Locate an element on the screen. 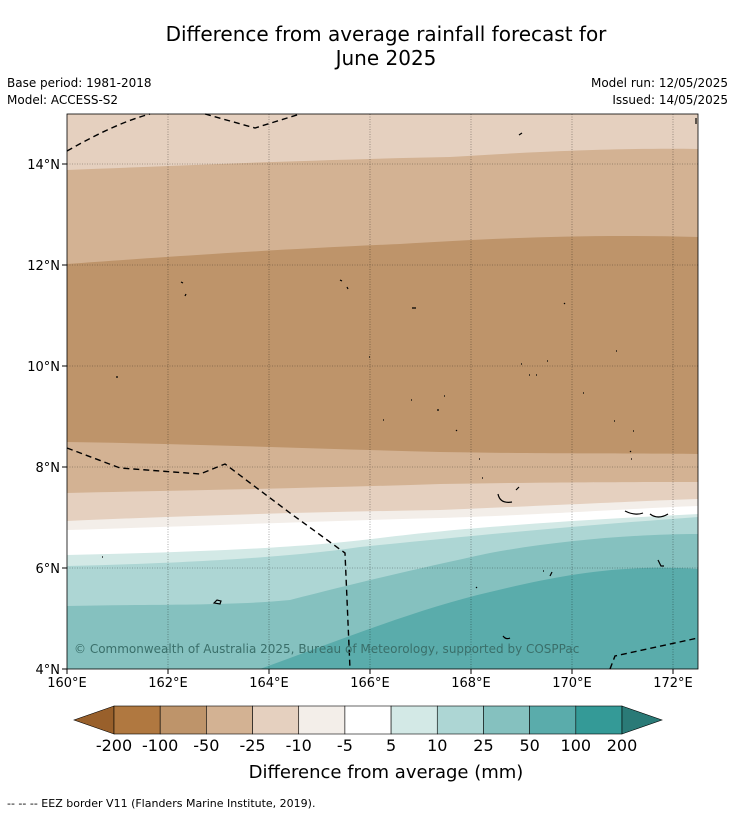 The width and height of the screenshot is (736, 816). colorbar-label: -25 is located at coordinates (252, 745).